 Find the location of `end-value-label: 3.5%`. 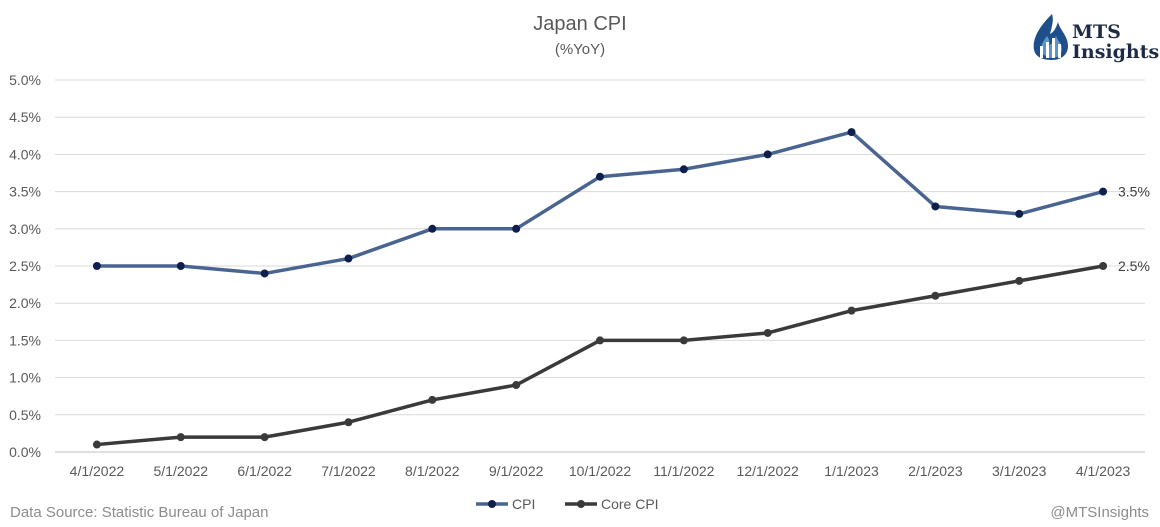

end-value-label: 3.5% is located at coordinates (1134, 192).